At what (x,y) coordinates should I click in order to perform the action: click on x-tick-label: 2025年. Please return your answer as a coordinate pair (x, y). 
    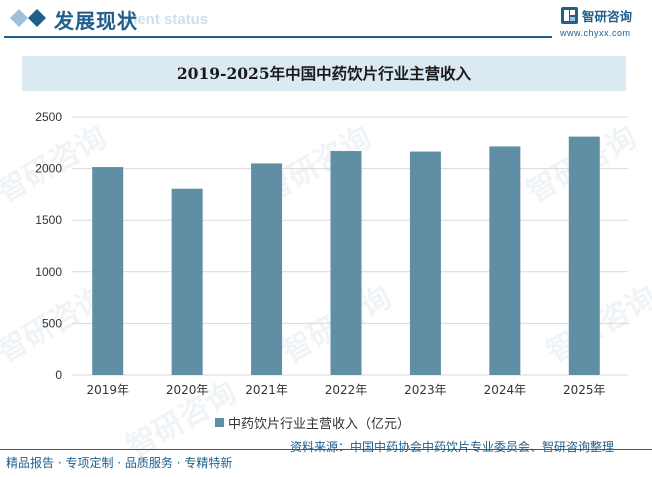
    Looking at the image, I should click on (584, 390).